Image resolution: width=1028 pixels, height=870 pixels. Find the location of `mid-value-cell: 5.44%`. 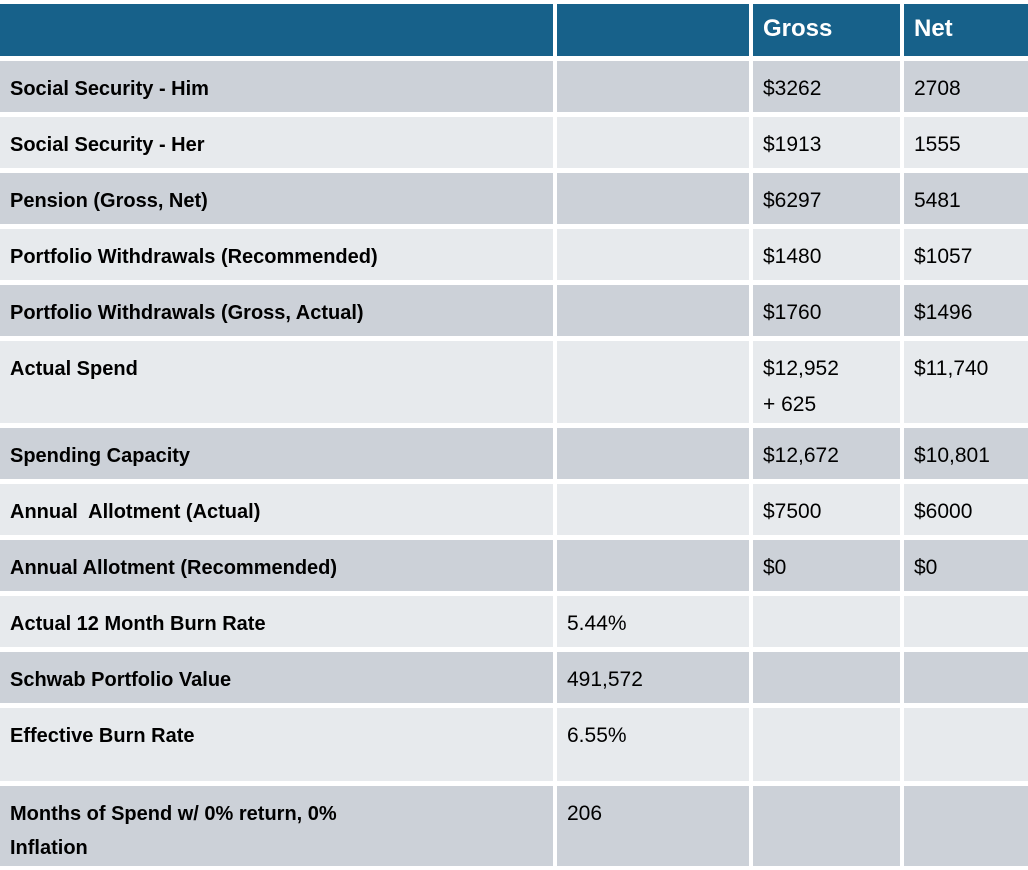

mid-value-cell: 5.44% is located at coordinates (653, 621).